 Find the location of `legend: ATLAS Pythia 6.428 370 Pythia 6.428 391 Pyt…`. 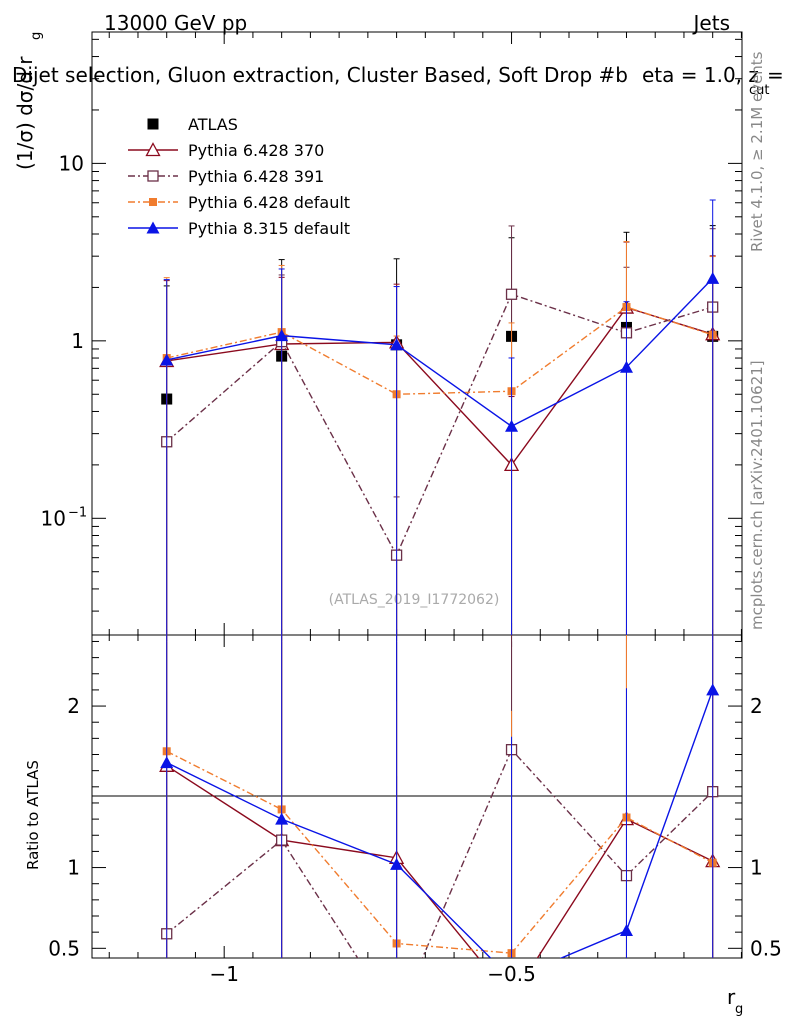

legend: ATLAS Pythia 6.428 370 Pythia 6.428 391 Pyt… is located at coordinates (239, 176).